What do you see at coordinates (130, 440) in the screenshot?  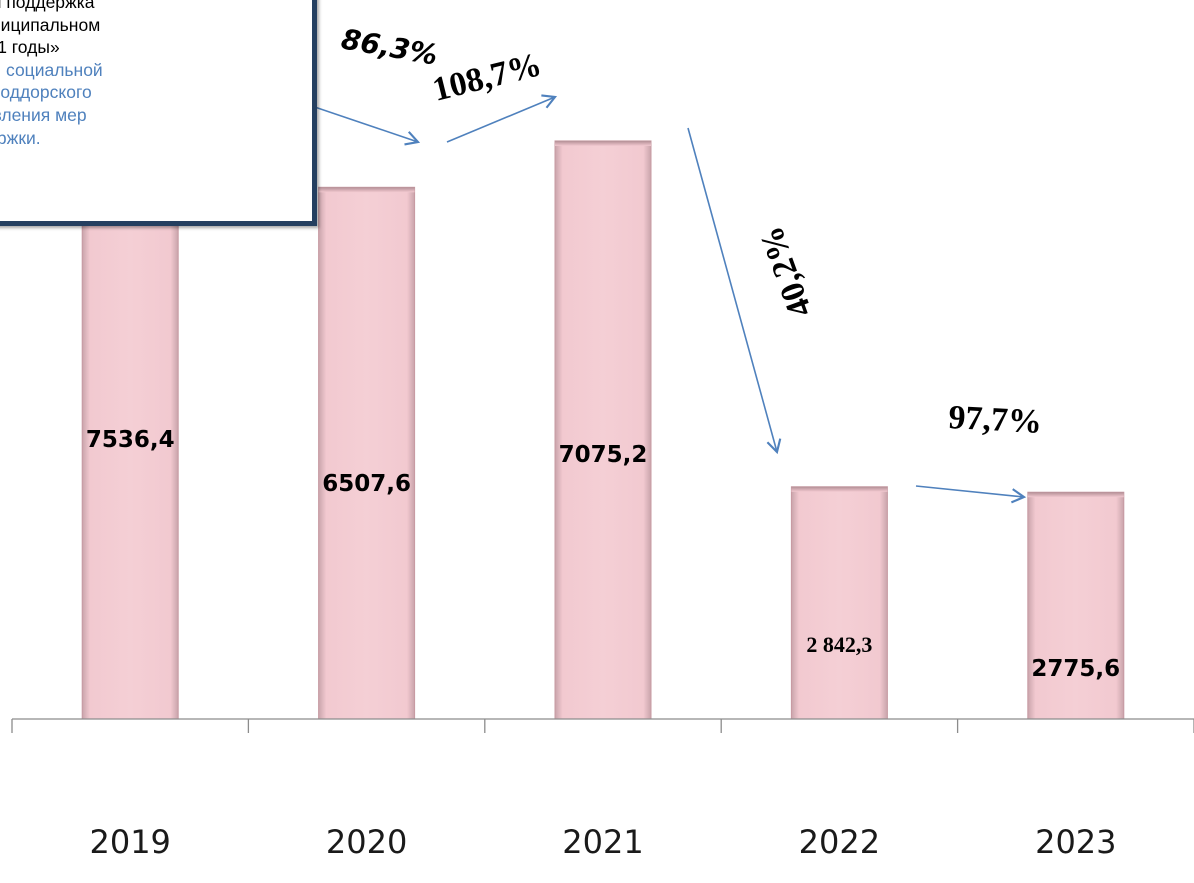 I see `value-label-2019: 7536,4` at bounding box center [130, 440].